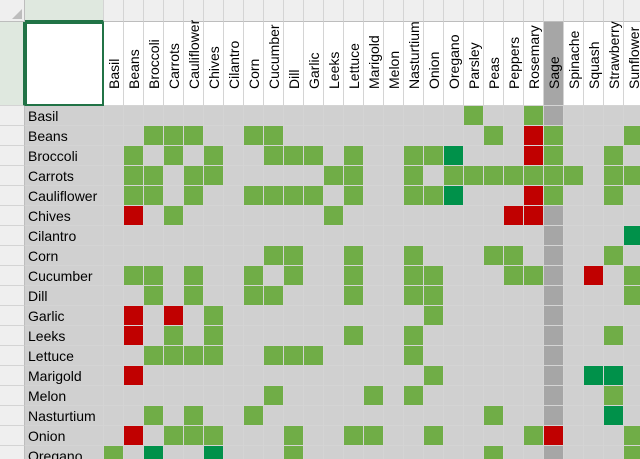 The image size is (640, 459). What do you see at coordinates (274, 64) in the screenshot?
I see `plant-column-header: Cucumber` at bounding box center [274, 64].